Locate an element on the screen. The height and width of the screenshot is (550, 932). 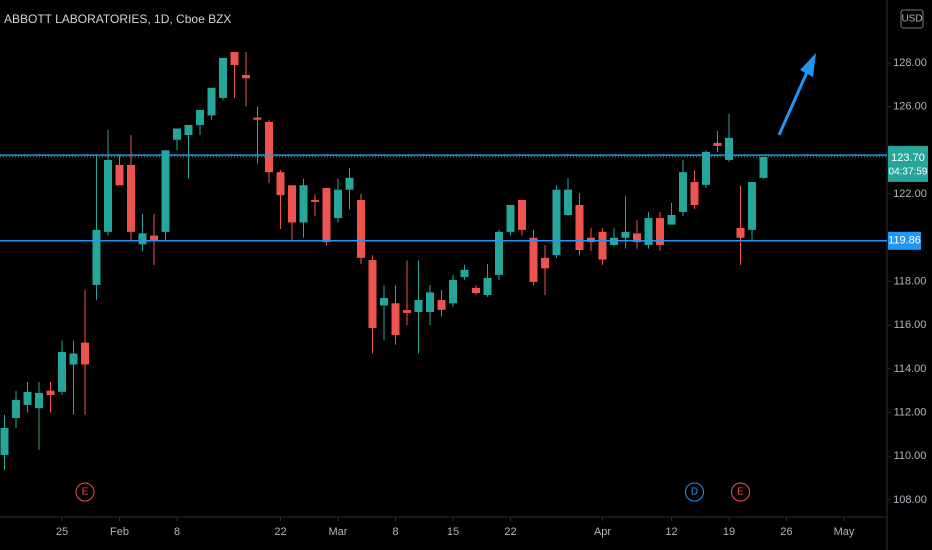
y-tick-label: 116.00 is located at coordinates (910, 325).